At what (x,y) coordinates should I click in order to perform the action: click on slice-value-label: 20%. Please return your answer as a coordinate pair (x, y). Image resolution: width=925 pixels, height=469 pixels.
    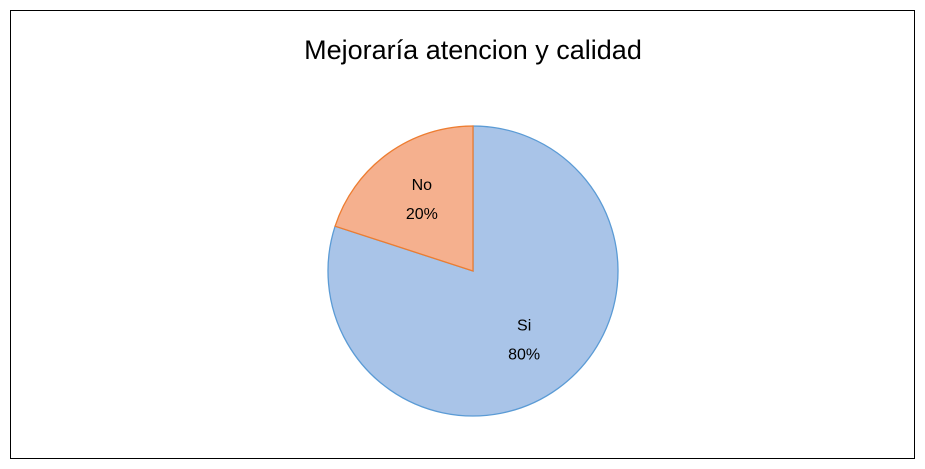
    Looking at the image, I should click on (422, 214).